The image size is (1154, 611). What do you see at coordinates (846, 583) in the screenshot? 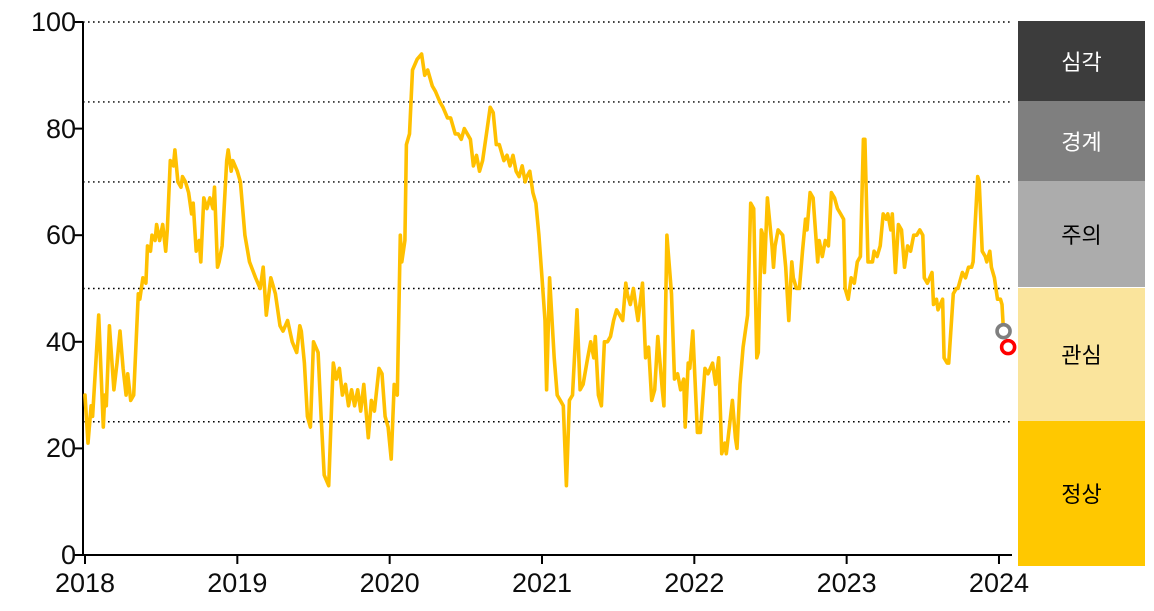
I see `x-axis-label-2023: 2023` at bounding box center [846, 583].